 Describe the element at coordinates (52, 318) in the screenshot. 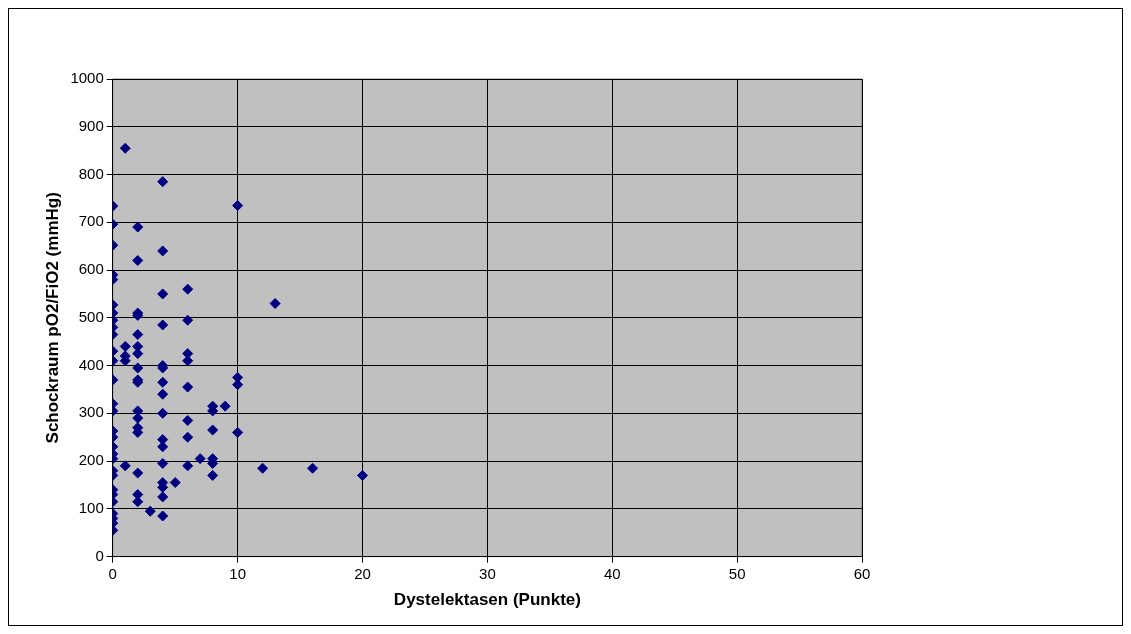

I see `y-axis-title: Schockraum pO2/FiO2 (mmHg)` at that location.